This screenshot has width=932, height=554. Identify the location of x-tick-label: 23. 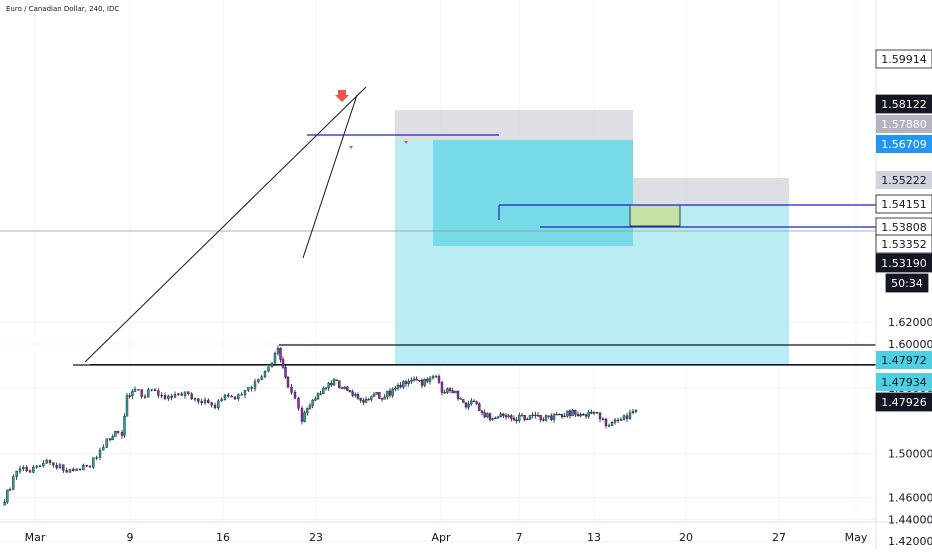
(316, 537).